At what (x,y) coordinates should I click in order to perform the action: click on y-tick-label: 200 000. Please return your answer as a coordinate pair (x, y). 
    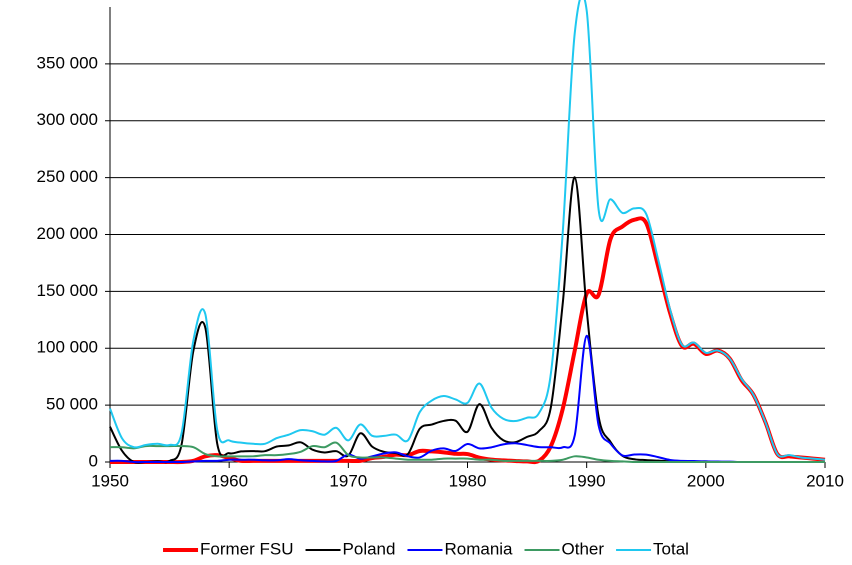
    Looking at the image, I should click on (67, 233).